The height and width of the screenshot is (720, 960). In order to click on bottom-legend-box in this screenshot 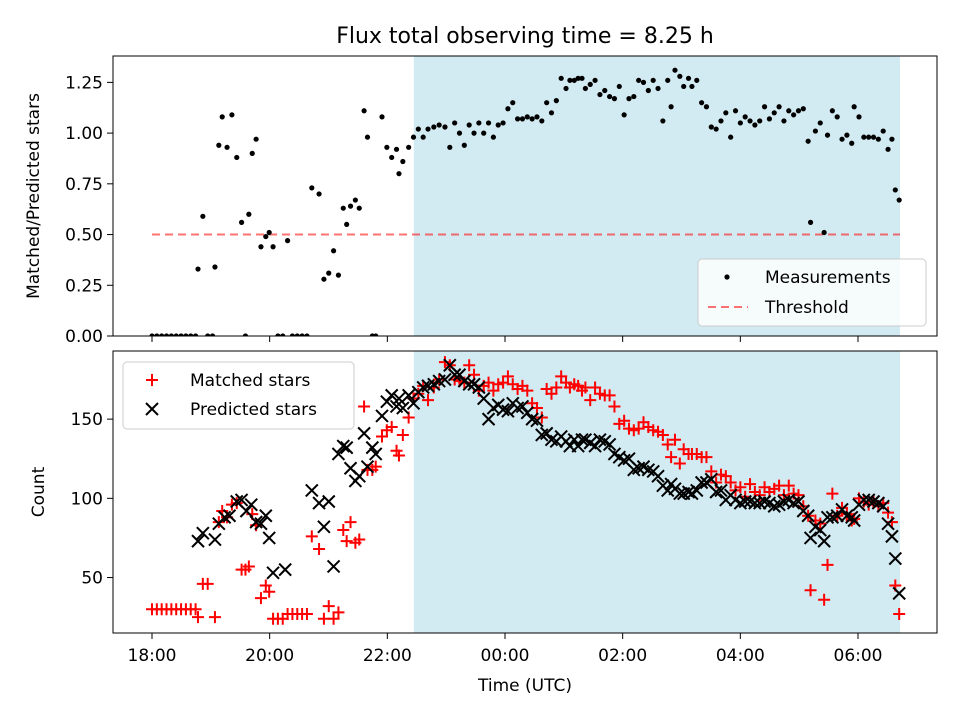, I will do `click(238, 395)`.